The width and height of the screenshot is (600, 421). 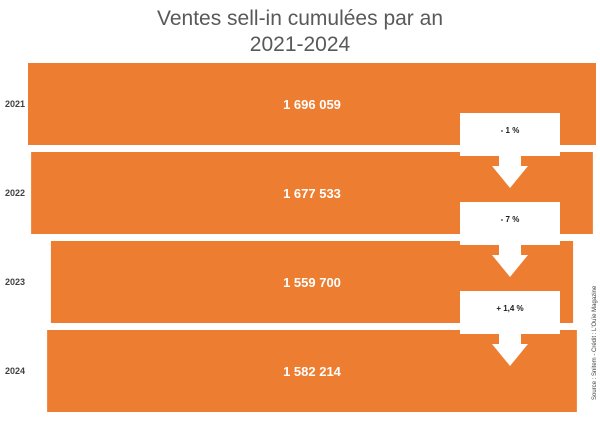 I want to click on chart-title: Ventes sell-in cumulées par an 2021-2024, so click(x=300, y=32).